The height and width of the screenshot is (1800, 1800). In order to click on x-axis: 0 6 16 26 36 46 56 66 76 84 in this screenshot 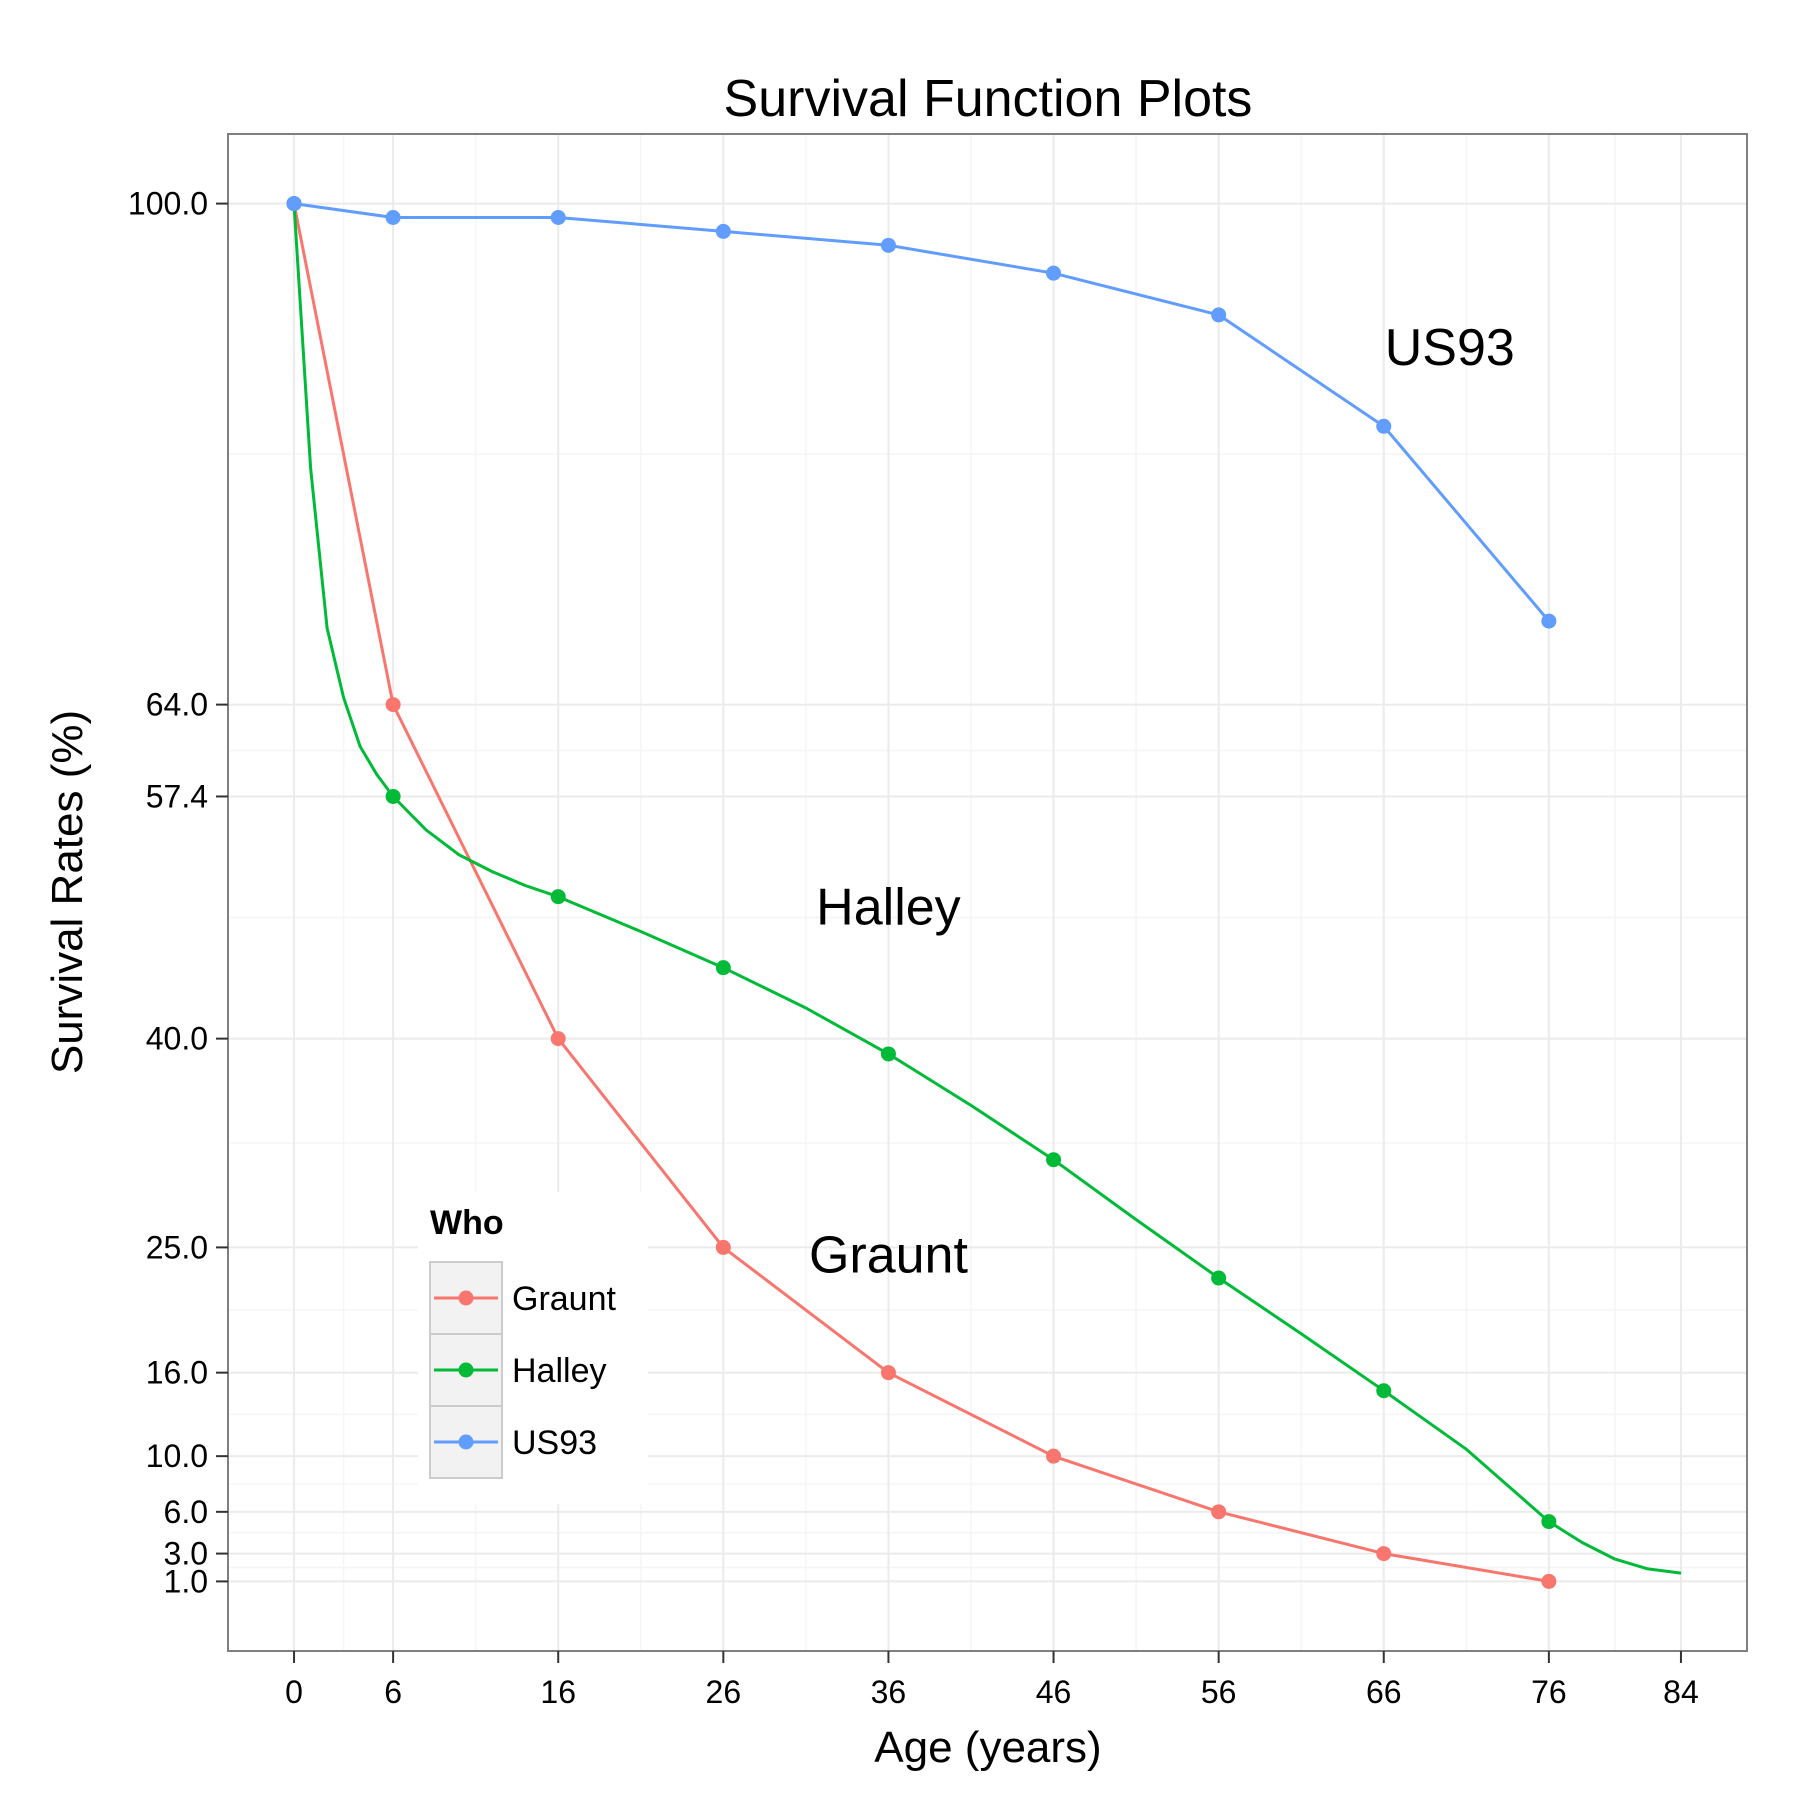, I will do `click(992, 1680)`.